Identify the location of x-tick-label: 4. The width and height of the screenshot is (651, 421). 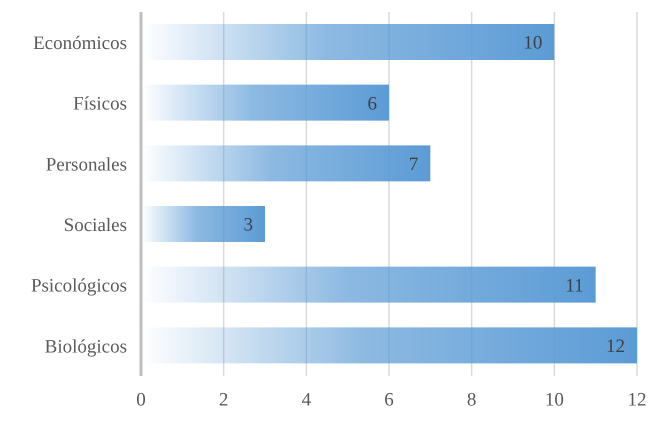
(307, 399).